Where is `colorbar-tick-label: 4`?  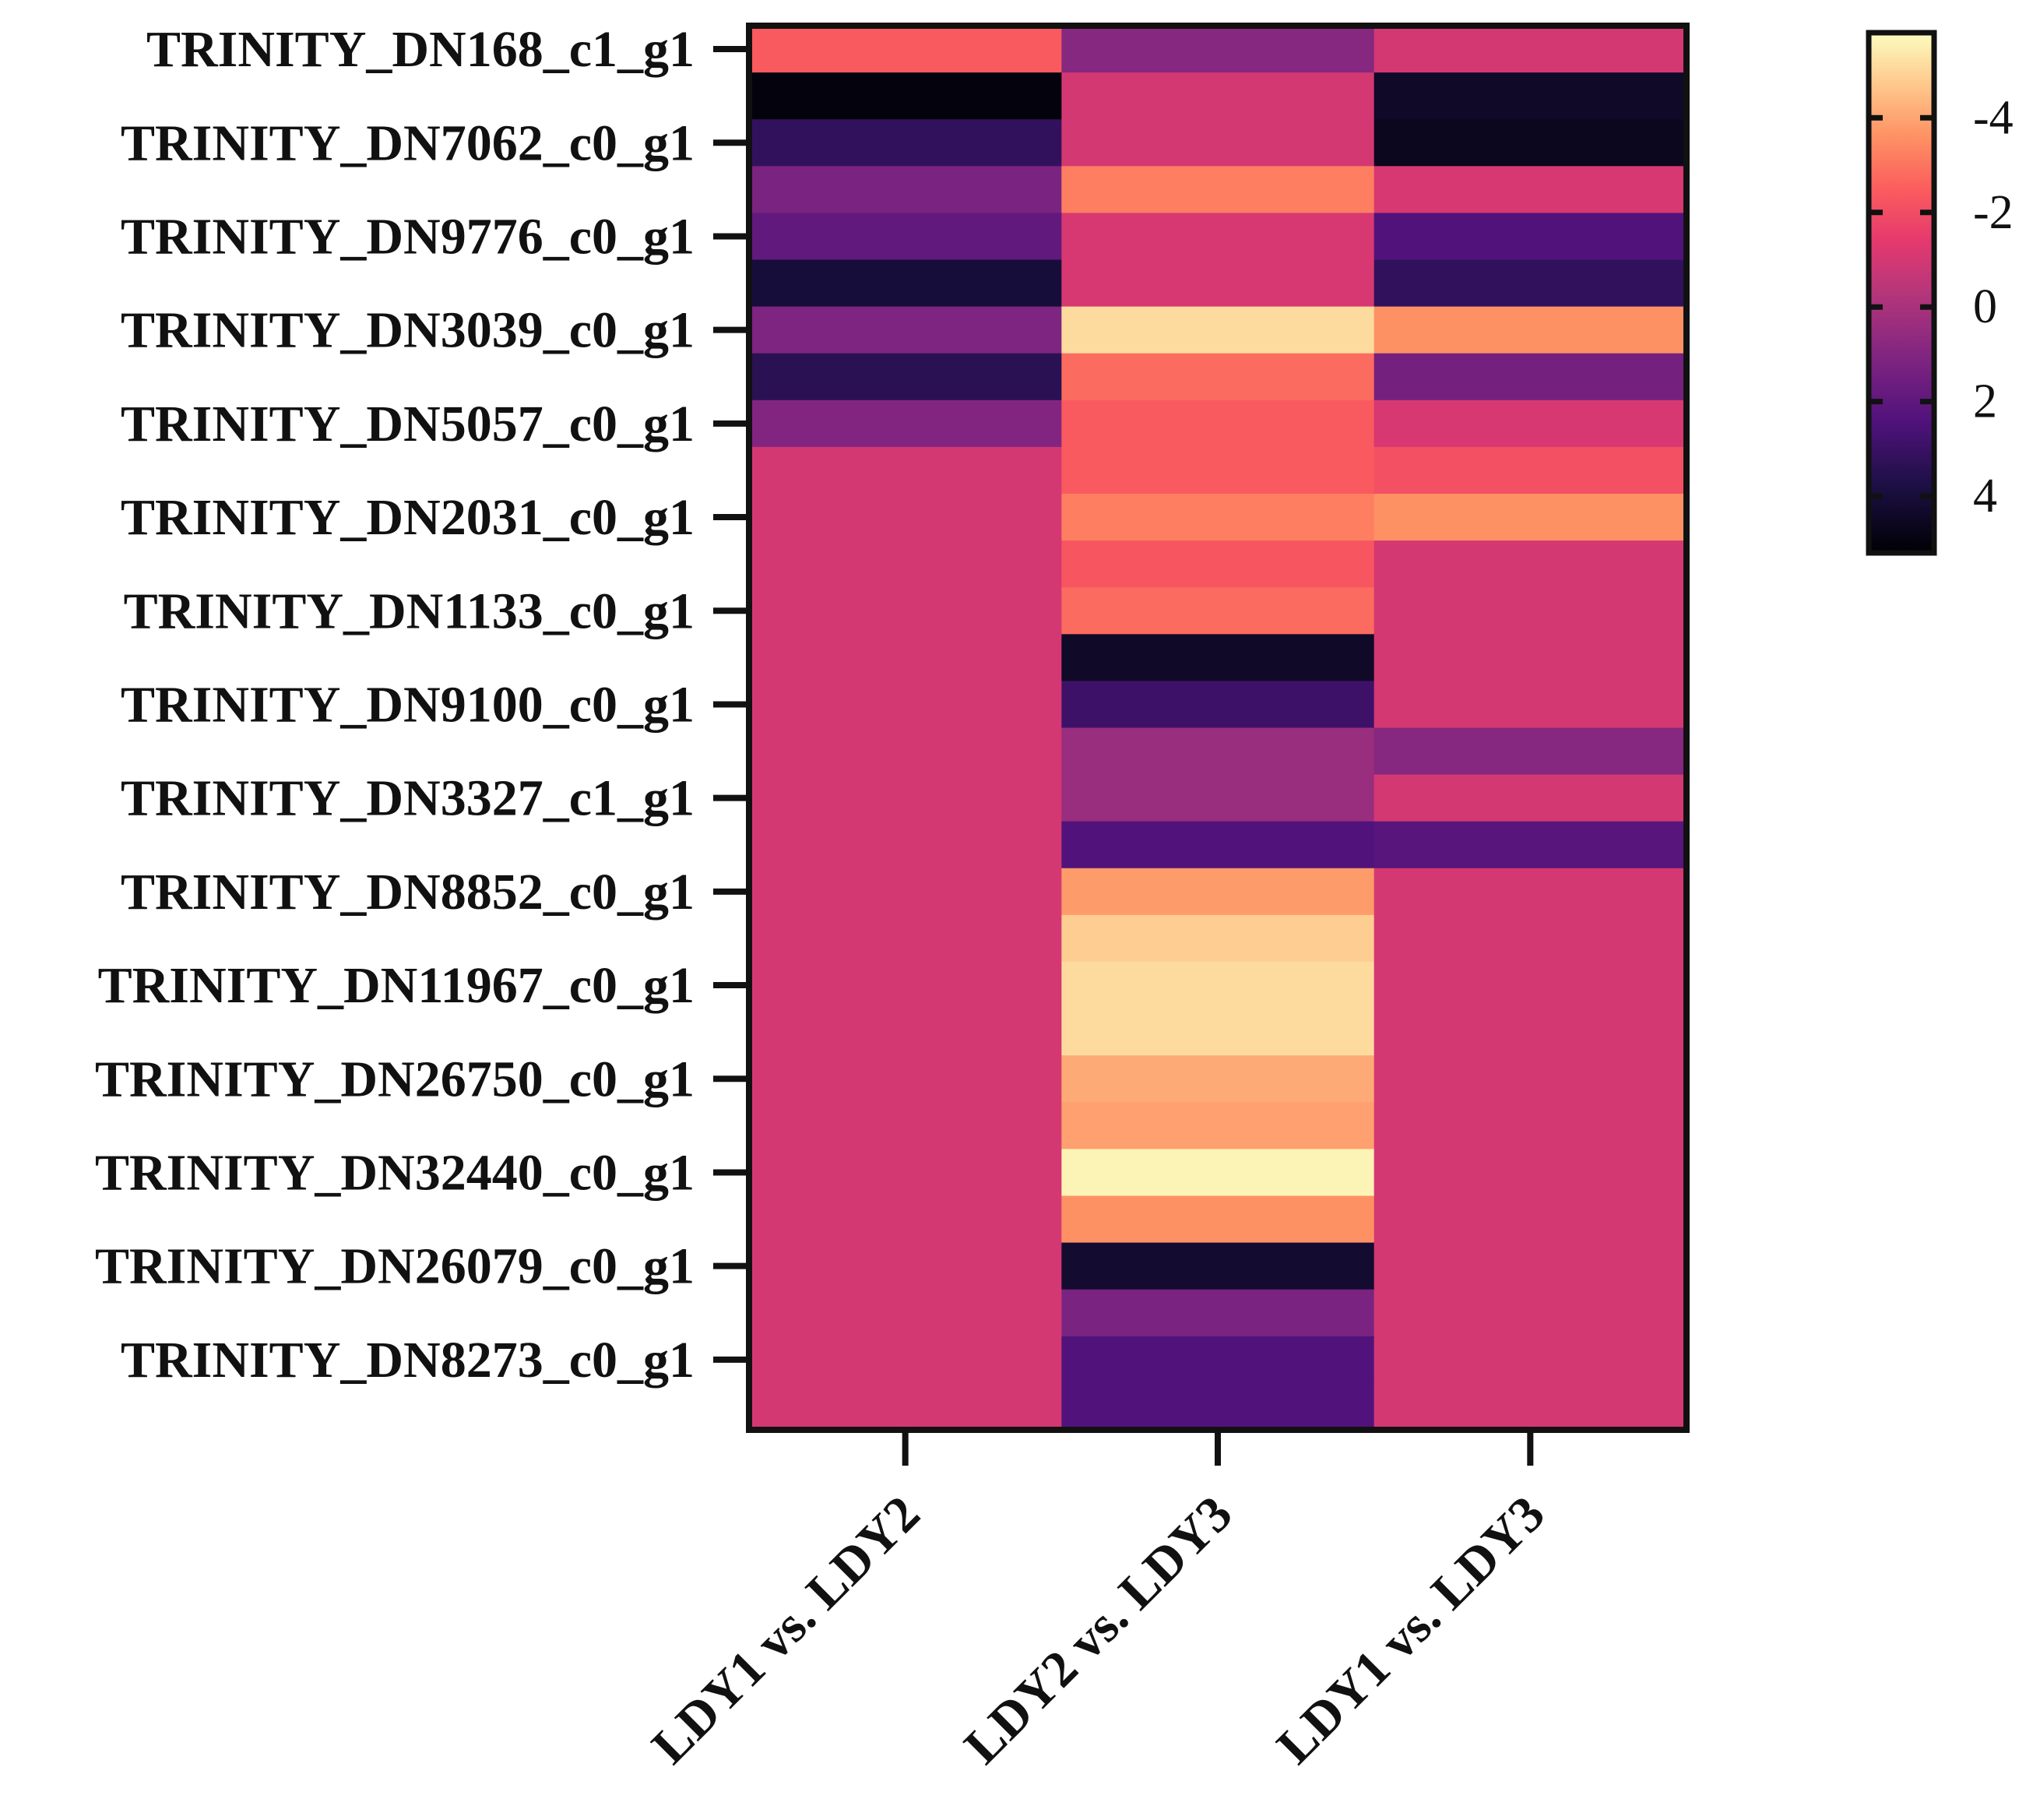
colorbar-tick-label: 4 is located at coordinates (1985, 496).